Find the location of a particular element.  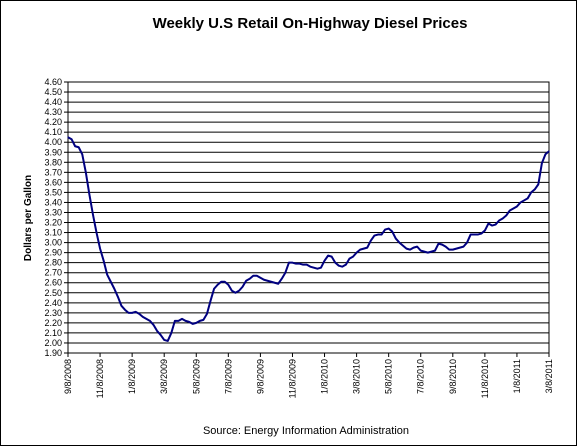

y-tick-label: 2.20 is located at coordinates (53, 323).